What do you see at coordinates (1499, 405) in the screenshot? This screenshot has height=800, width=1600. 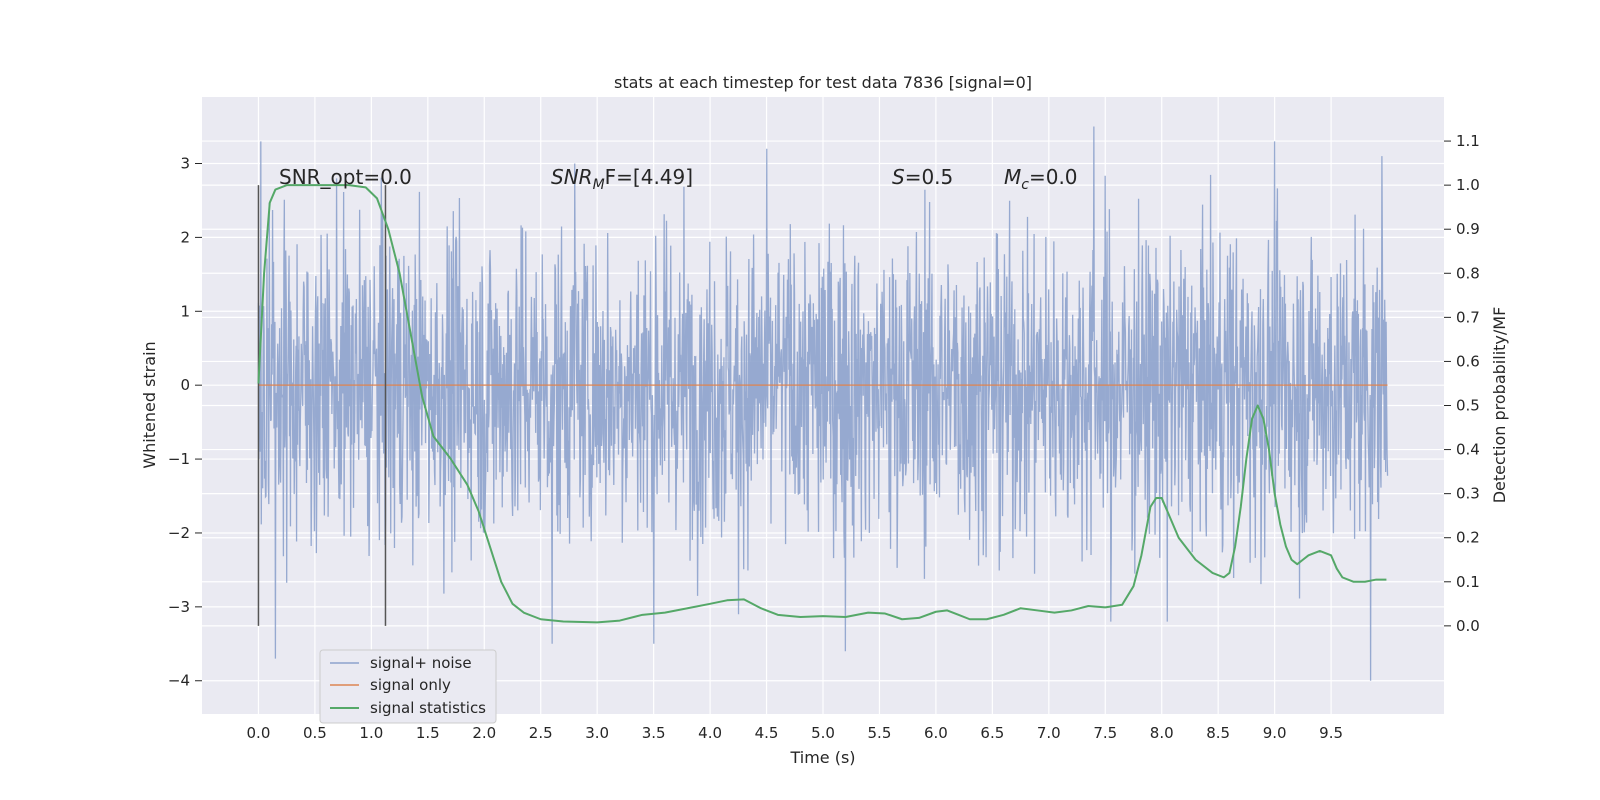 I see `y2-axis-label: Detection probability/MF` at bounding box center [1499, 405].